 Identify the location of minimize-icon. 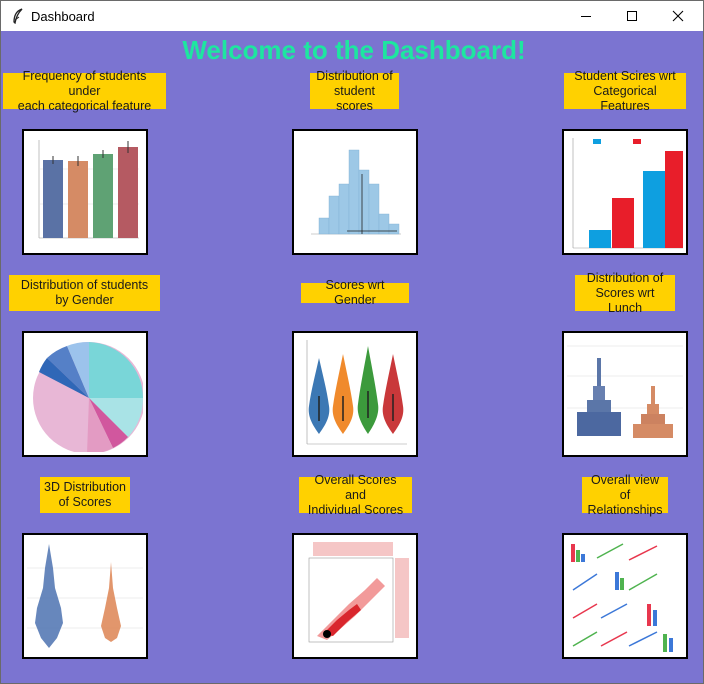
(586, 16).